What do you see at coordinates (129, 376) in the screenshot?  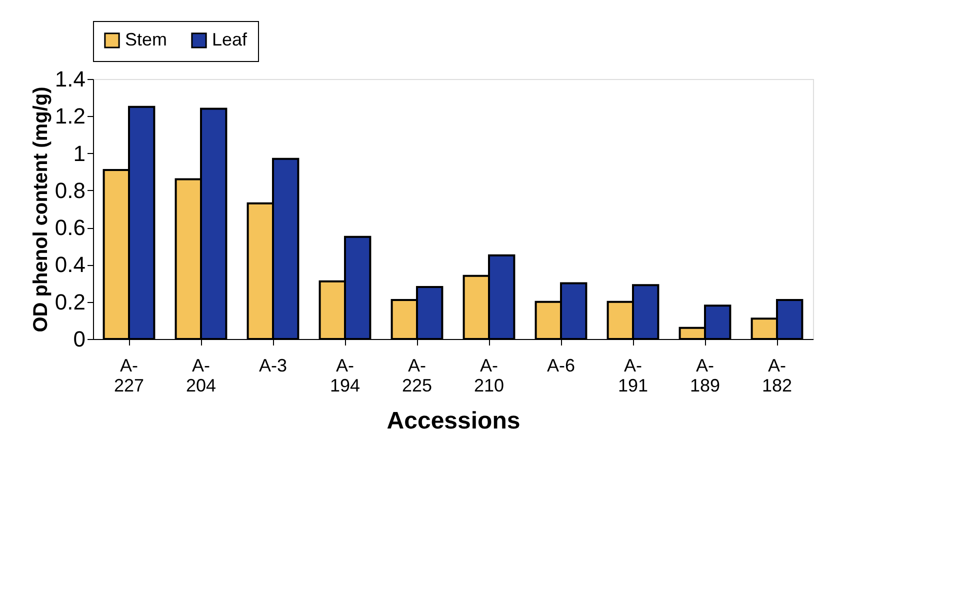 I see `x-tick-label: A-227` at bounding box center [129, 376].